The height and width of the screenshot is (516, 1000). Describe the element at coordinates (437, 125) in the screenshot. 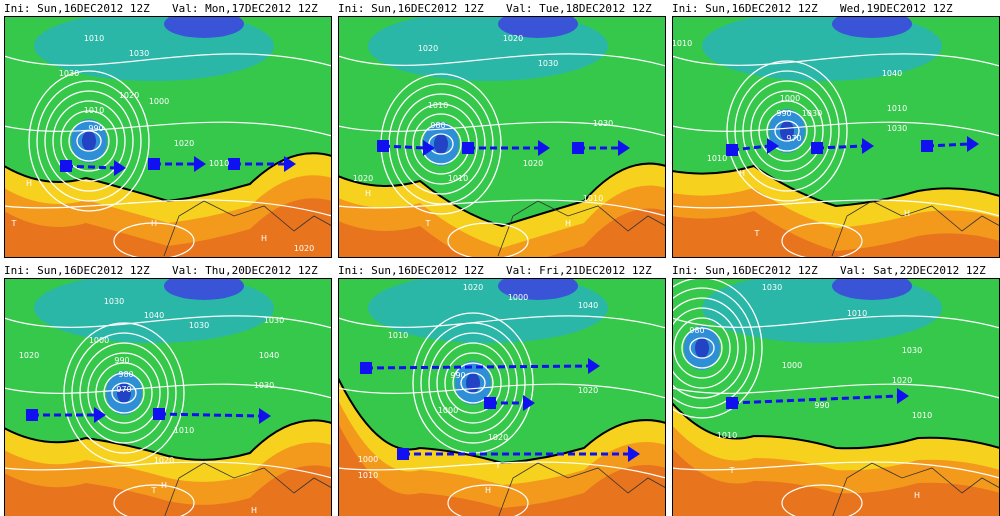

I see `pressure-label: 980` at that location.